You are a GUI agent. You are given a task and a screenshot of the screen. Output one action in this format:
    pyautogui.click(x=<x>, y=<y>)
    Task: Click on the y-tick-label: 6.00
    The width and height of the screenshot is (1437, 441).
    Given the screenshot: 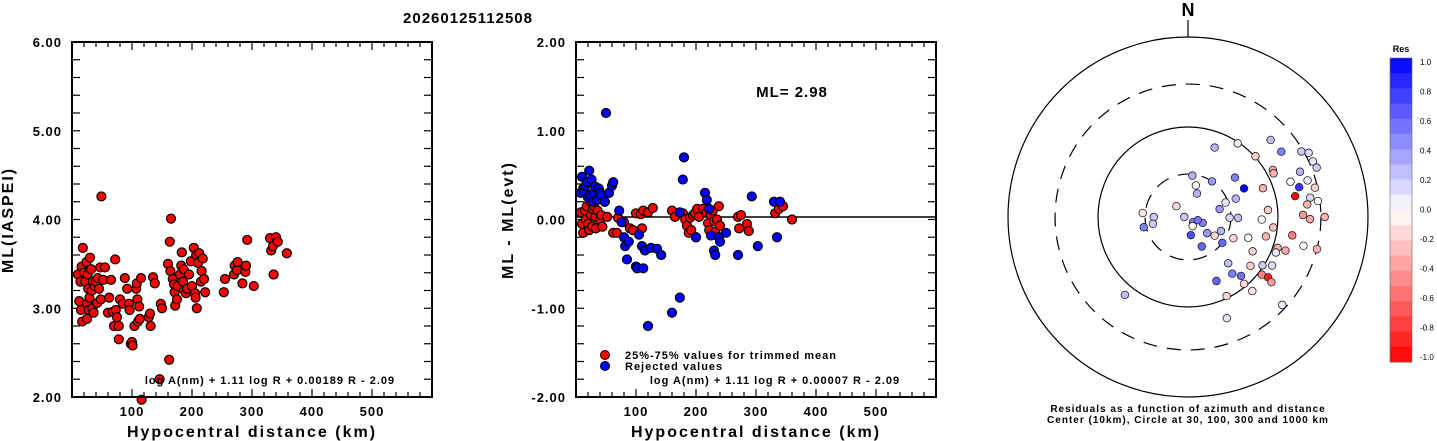 What is the action you would take?
    pyautogui.click(x=47, y=42)
    